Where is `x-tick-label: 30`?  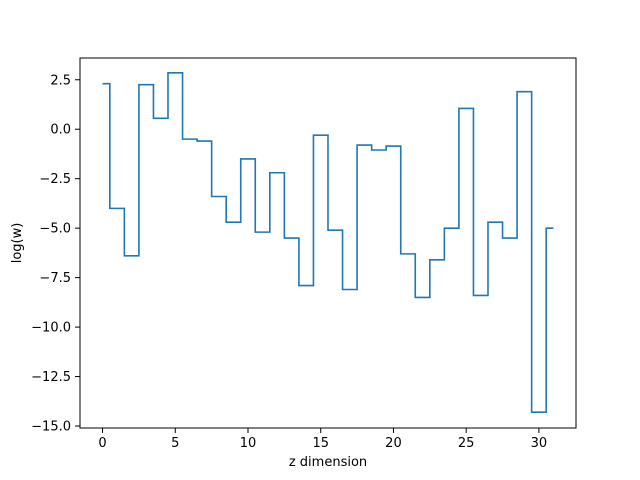
x-tick-label: 30 is located at coordinates (539, 443).